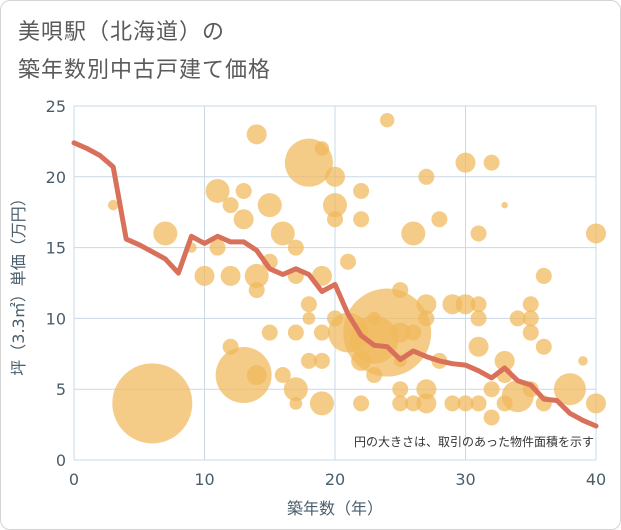 The width and height of the screenshot is (621, 530). I want to click on y-axis-label: 坪（3.3㎡）単価（万円）, so click(18, 282).